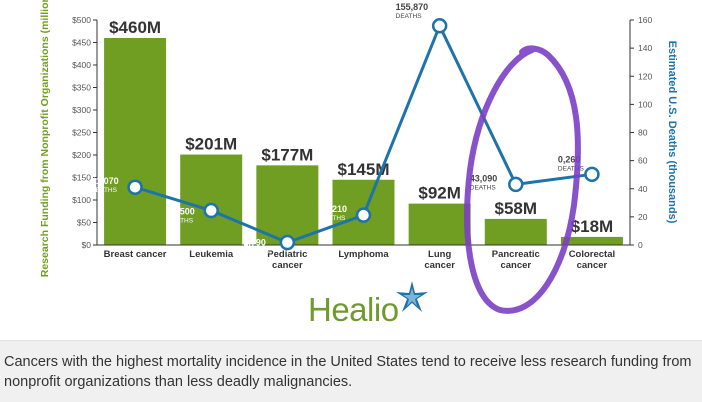  Describe the element at coordinates (353, 309) in the screenshot. I see `logo-text: Healio` at that location.